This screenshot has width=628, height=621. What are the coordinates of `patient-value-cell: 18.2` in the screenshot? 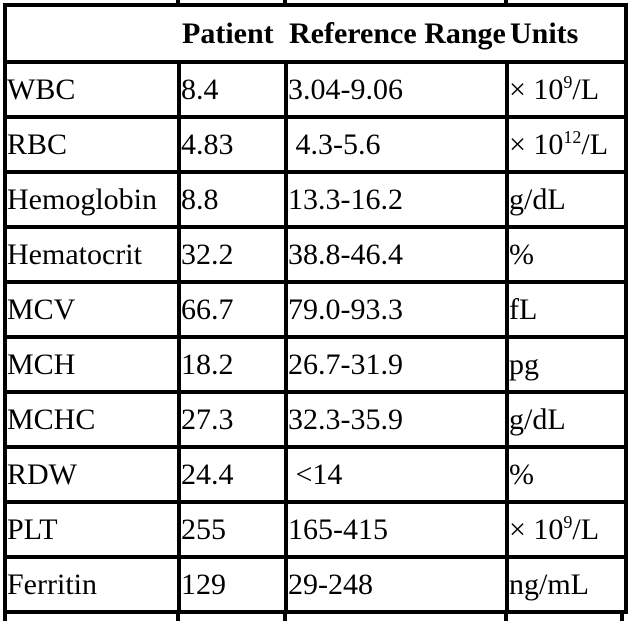 It's located at (232, 364).